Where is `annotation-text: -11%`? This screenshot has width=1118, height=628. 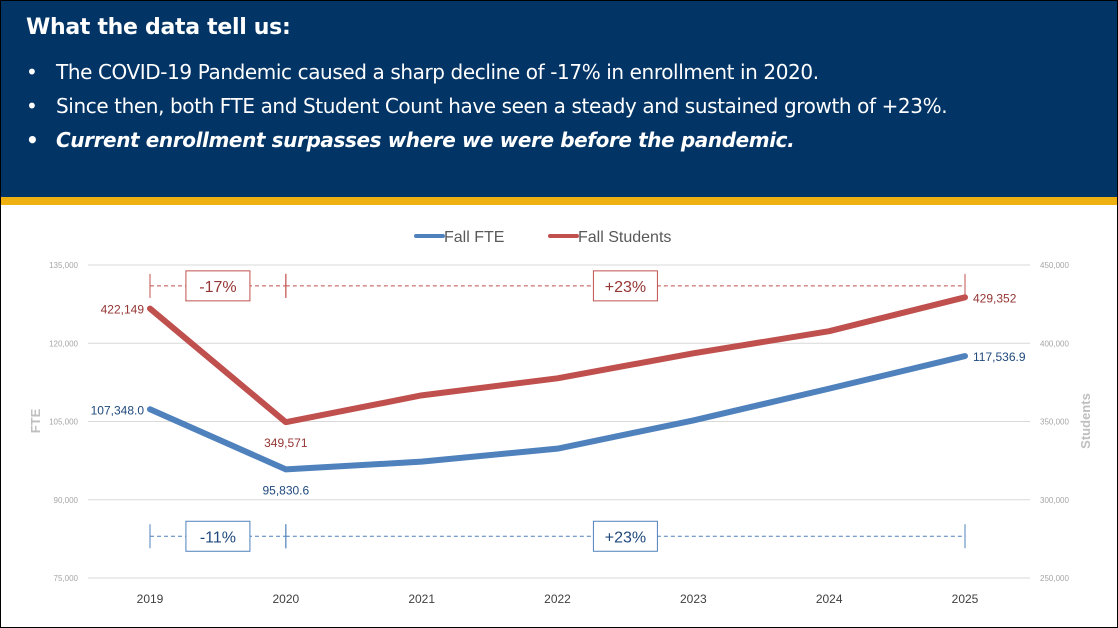
annotation-text: -11% is located at coordinates (218, 537).